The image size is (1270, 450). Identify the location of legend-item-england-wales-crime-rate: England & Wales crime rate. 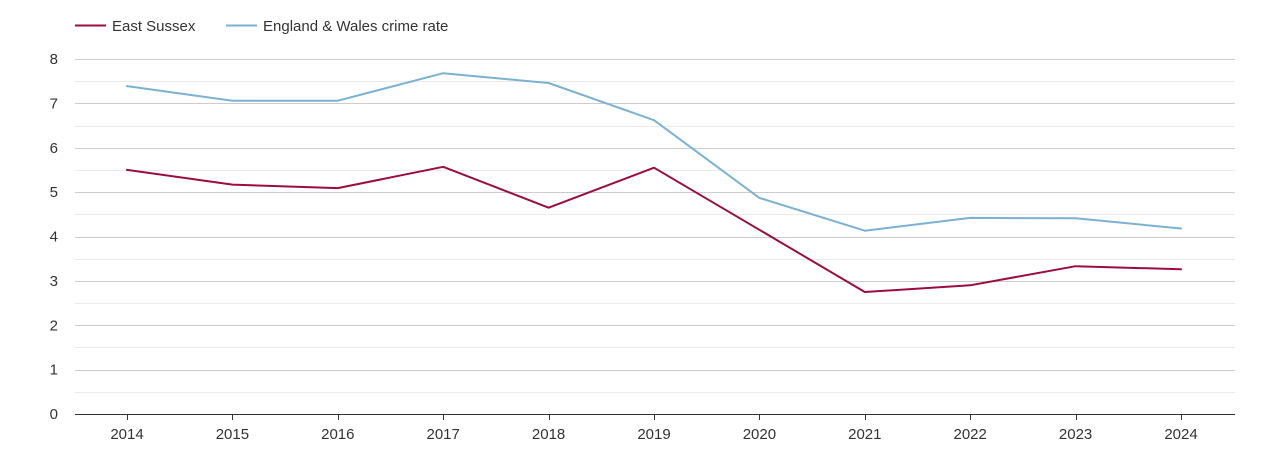
(337, 26).